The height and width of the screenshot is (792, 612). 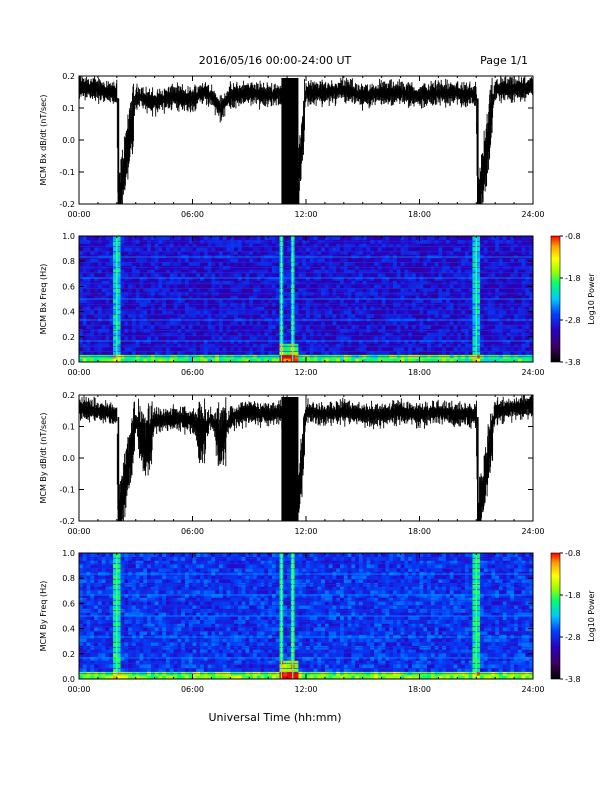 I want to click on x-tick-label: 06:00, so click(x=192, y=531).